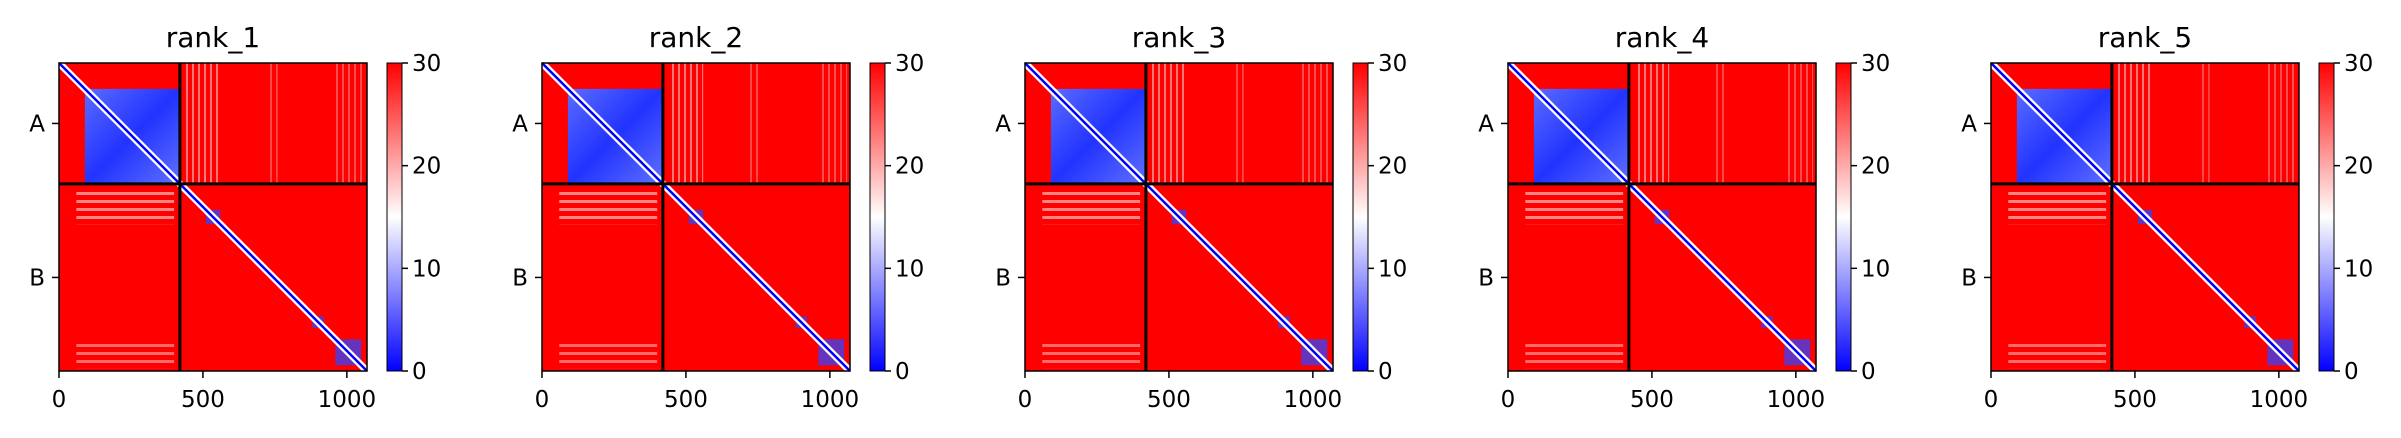 This screenshot has height=438, width=2401. Describe the element at coordinates (696, 37) in the screenshot. I see `panel-title: rank_2` at that location.